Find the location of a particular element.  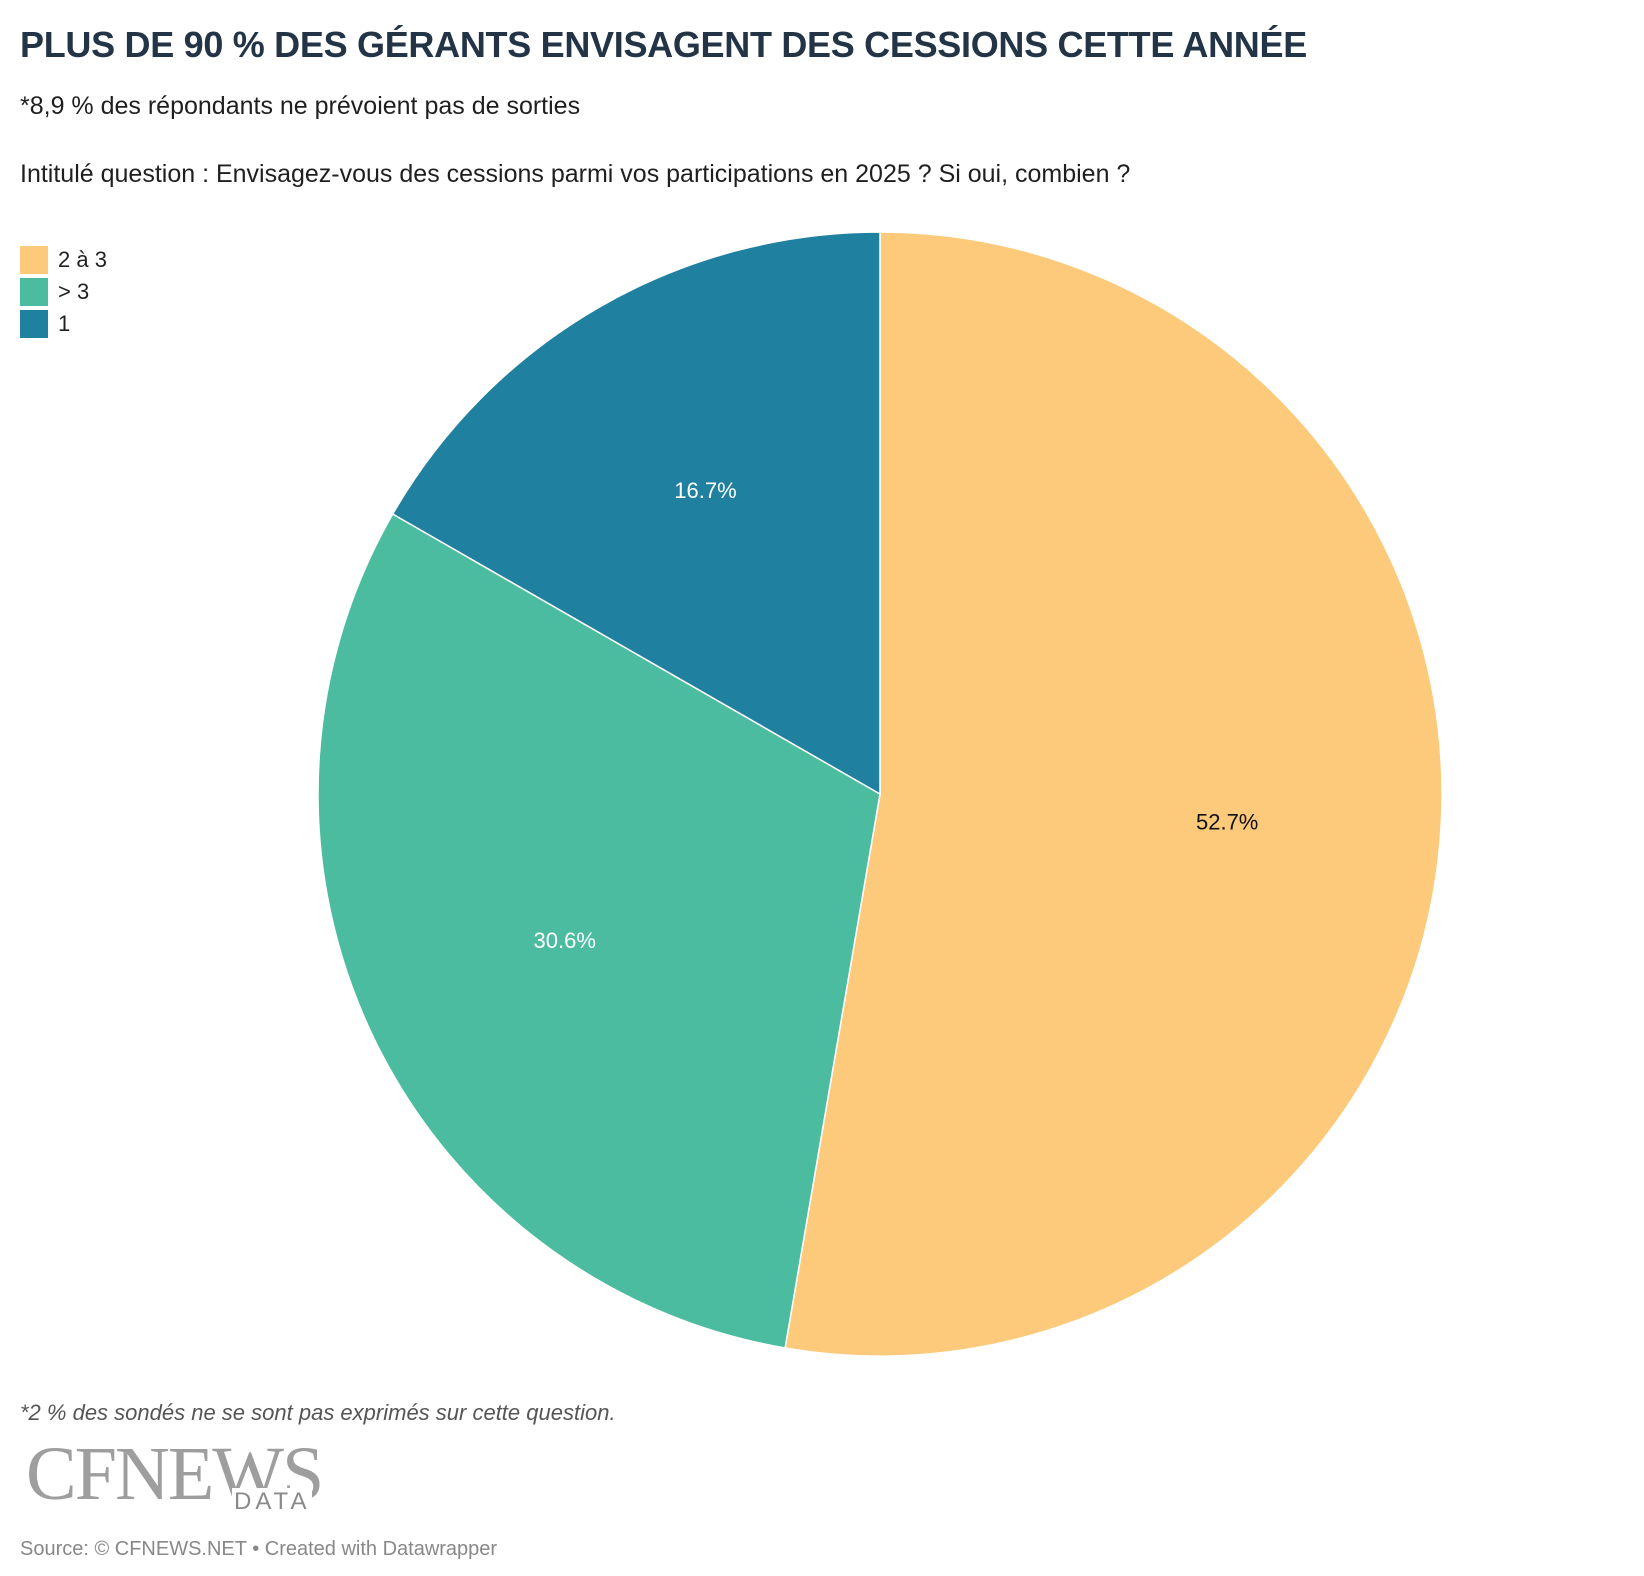

legend-label-1: 1 is located at coordinates (64, 323).